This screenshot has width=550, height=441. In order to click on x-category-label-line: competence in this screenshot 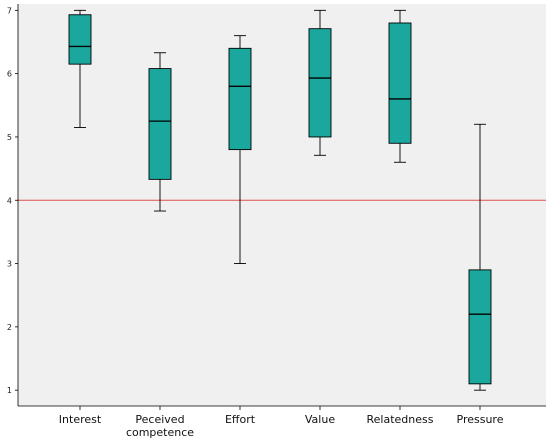, I will do `click(160, 432)`.